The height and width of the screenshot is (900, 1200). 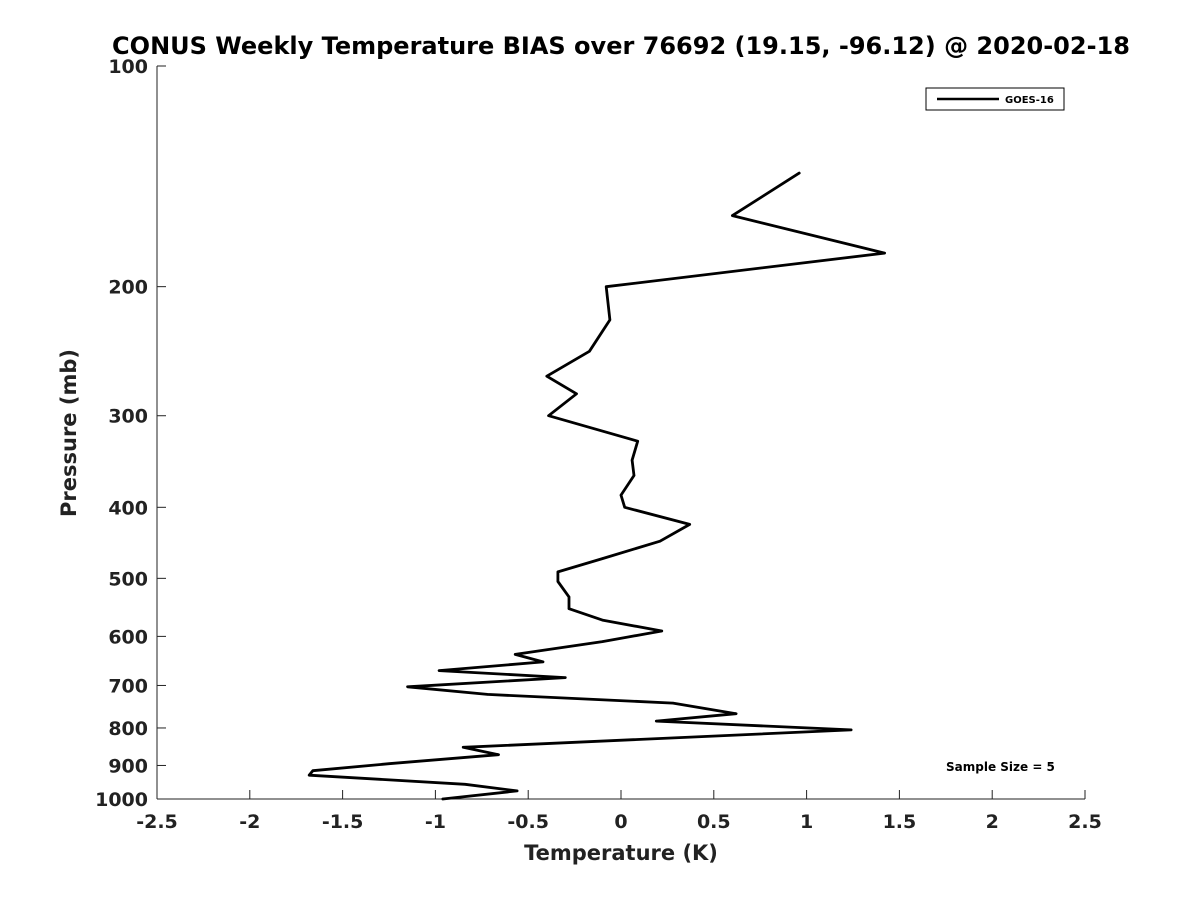 What do you see at coordinates (621, 853) in the screenshot?
I see `x-axis-label: Temperature (K)` at bounding box center [621, 853].